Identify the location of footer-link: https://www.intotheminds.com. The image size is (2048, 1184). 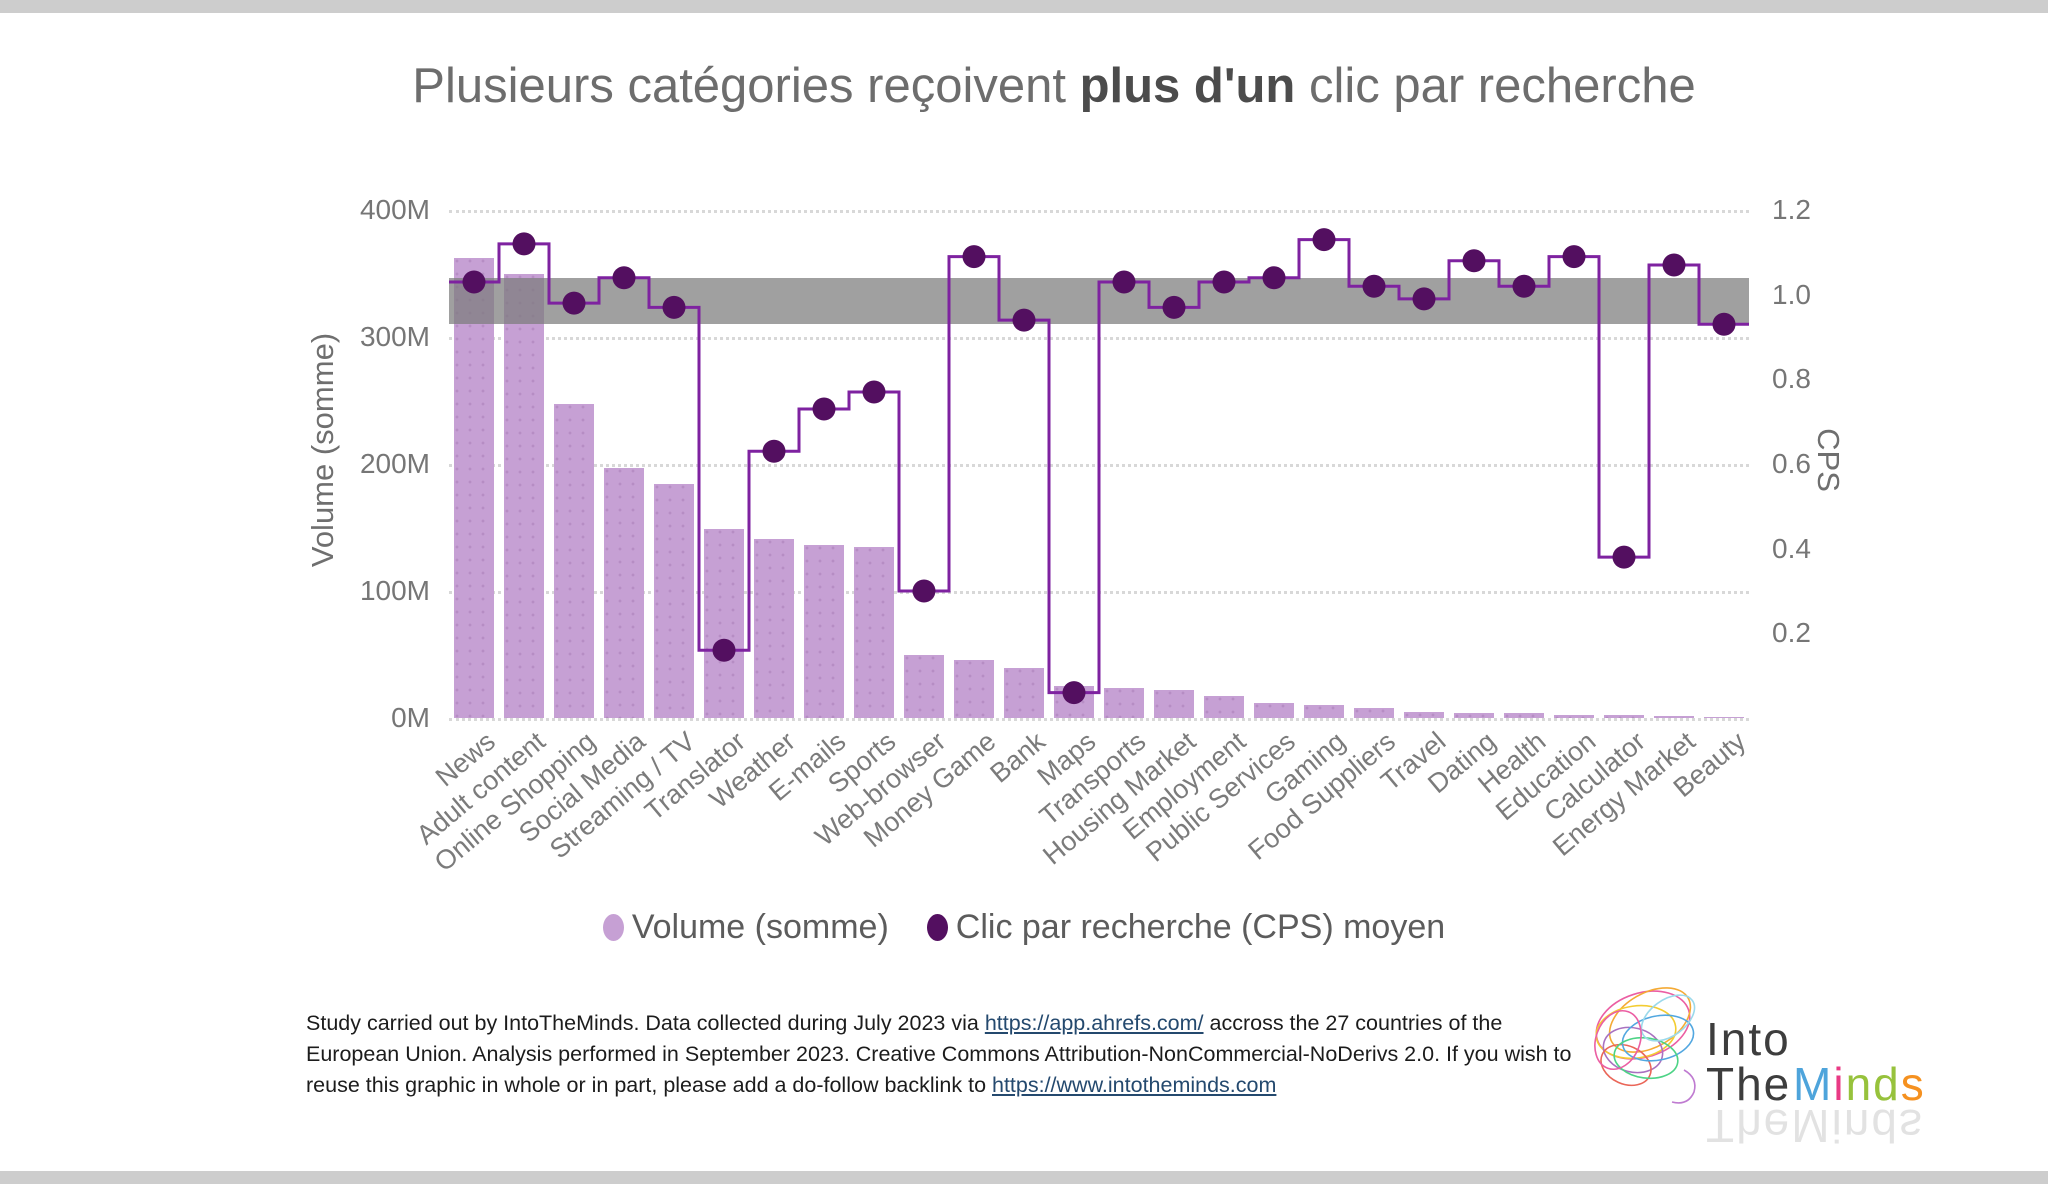
(1134, 1085).